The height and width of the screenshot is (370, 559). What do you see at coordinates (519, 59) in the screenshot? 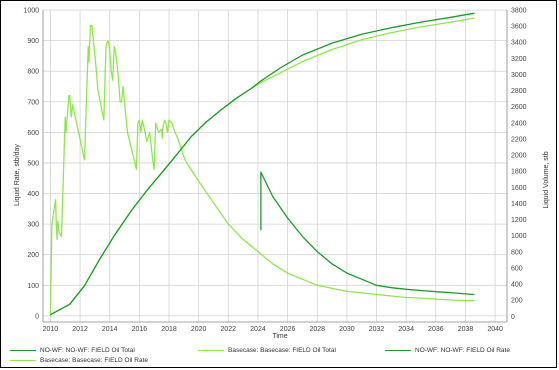
I see `y-right-tick-label: 3200` at bounding box center [519, 59].